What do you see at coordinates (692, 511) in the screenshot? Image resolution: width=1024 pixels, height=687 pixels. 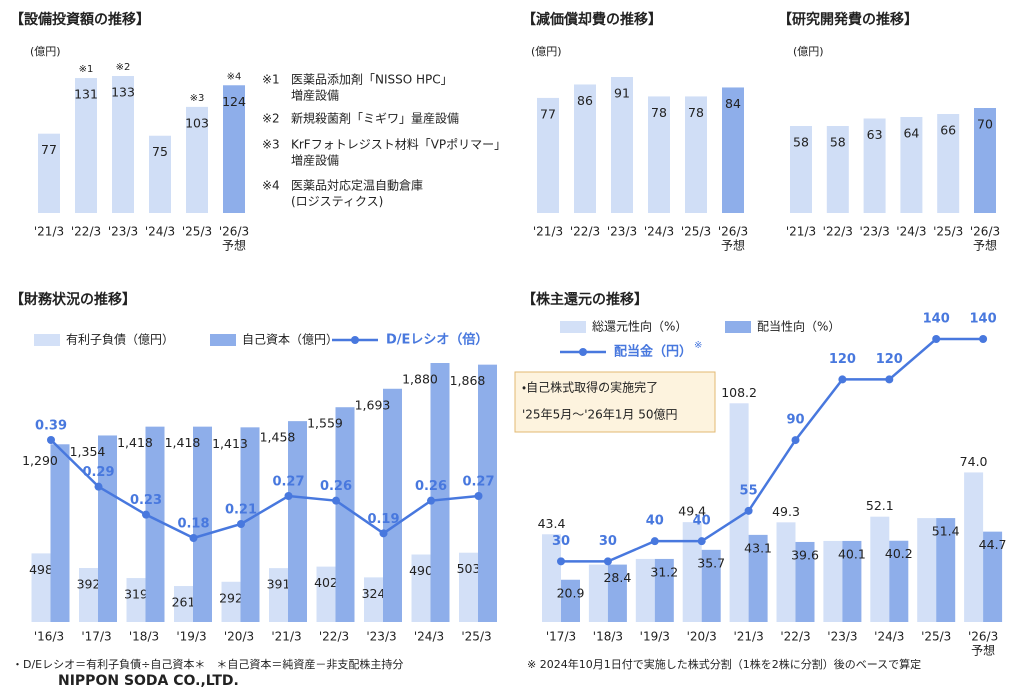 I see `value-label: 49.4` at bounding box center [692, 511].